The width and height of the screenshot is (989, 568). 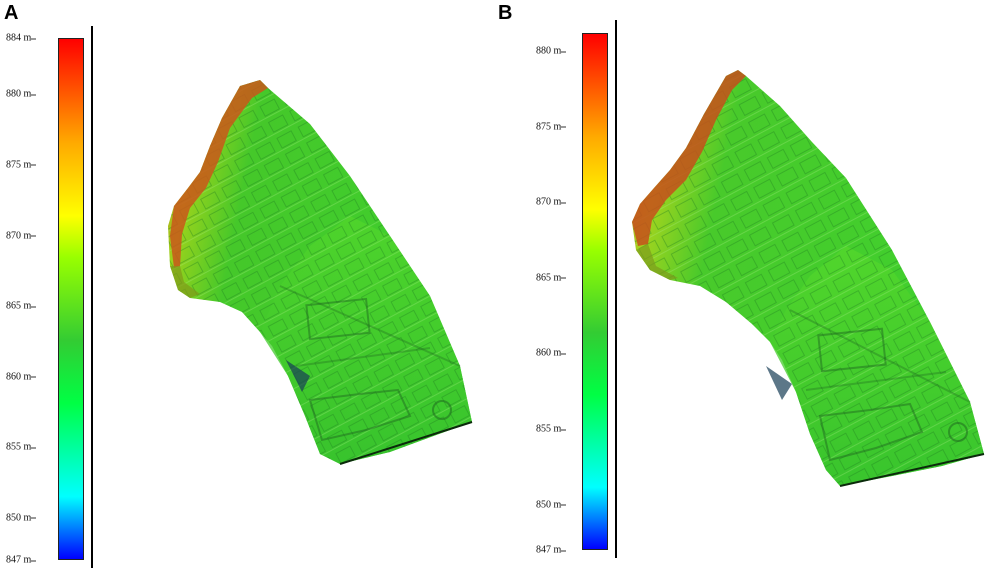 I want to click on divider-b, so click(x=616, y=289).